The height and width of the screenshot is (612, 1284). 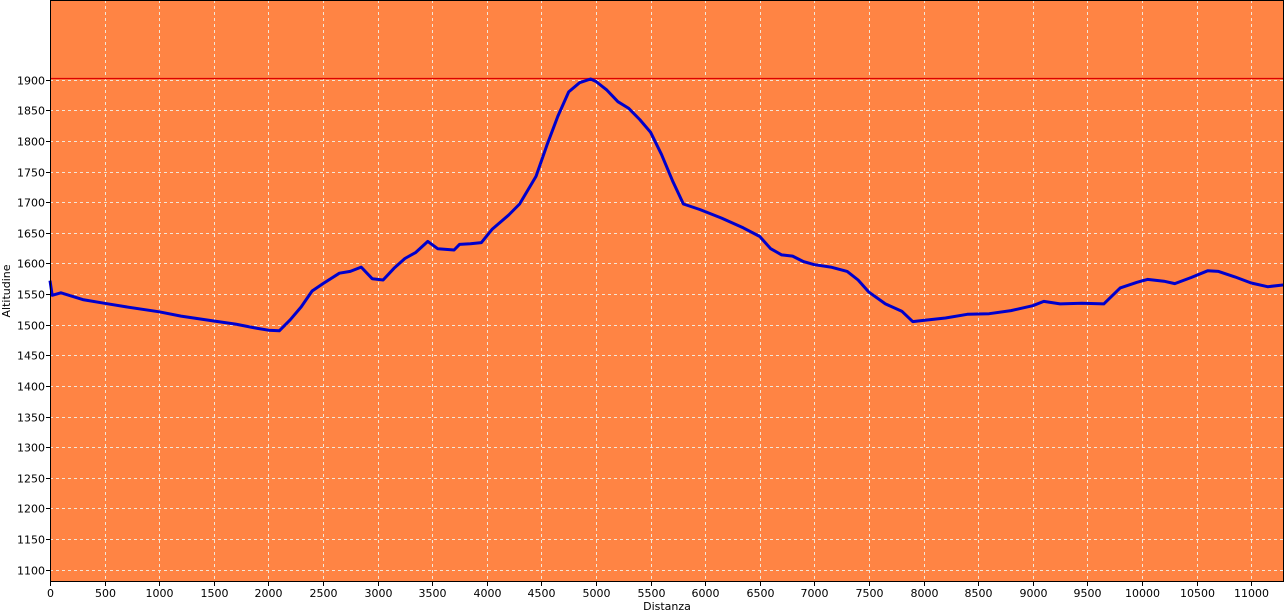 I want to click on y-tick-label: 1100, so click(x=31, y=571).